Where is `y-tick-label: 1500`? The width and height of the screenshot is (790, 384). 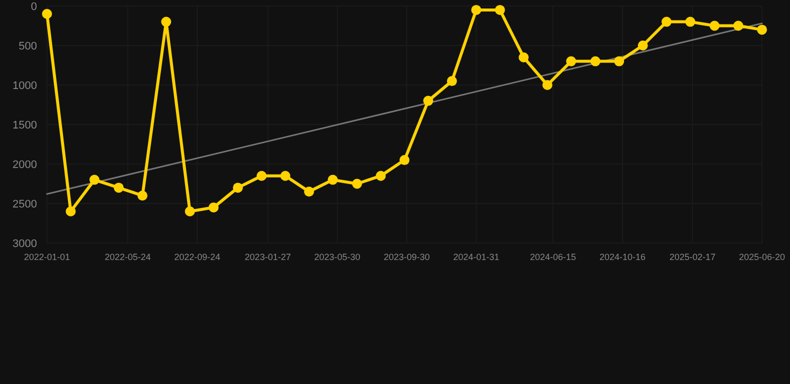 y-tick-label: 1500 is located at coordinates (24, 125).